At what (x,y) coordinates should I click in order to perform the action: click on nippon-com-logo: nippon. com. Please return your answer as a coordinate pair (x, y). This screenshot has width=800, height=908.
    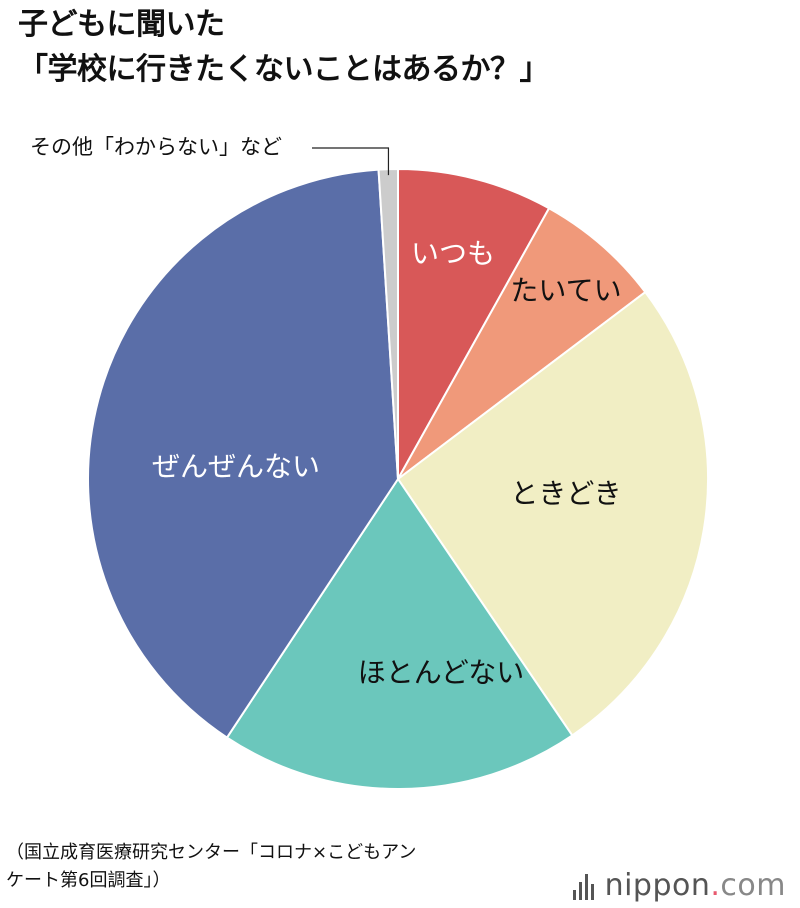
    Looking at the image, I should click on (679, 885).